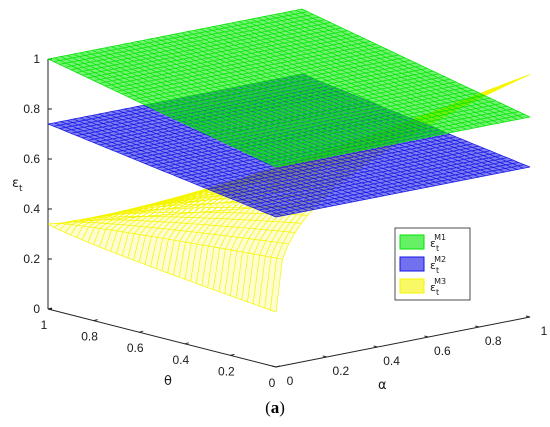 The width and height of the screenshot is (550, 427). Describe the element at coordinates (162, 338) in the screenshot. I see `theta-axis-line` at that location.